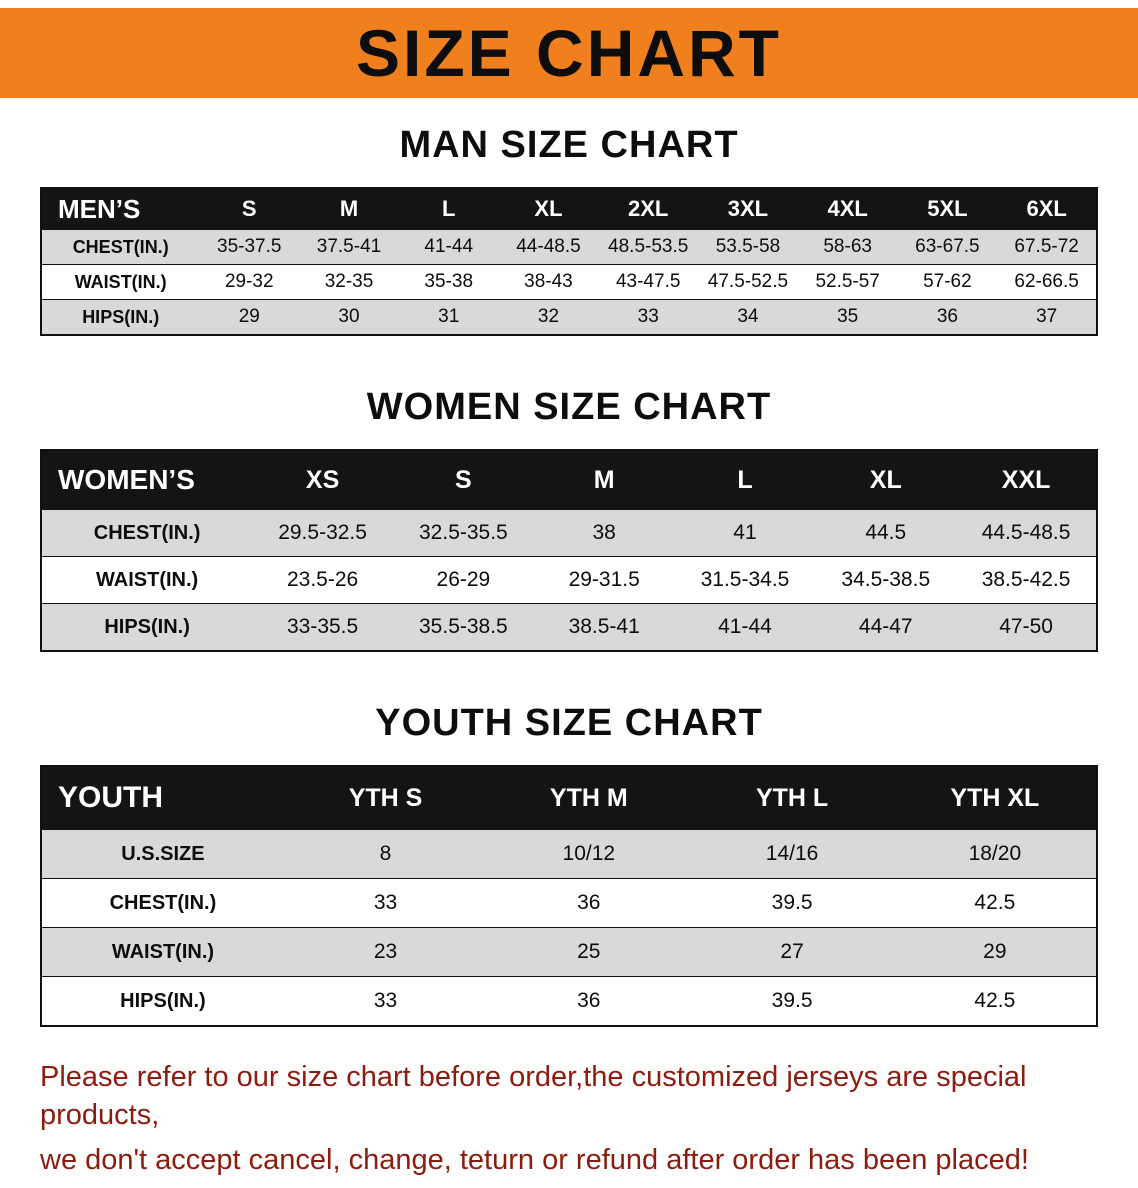  Describe the element at coordinates (1026, 580) in the screenshot. I see `size-value-cell: 38.5-42.5` at that location.